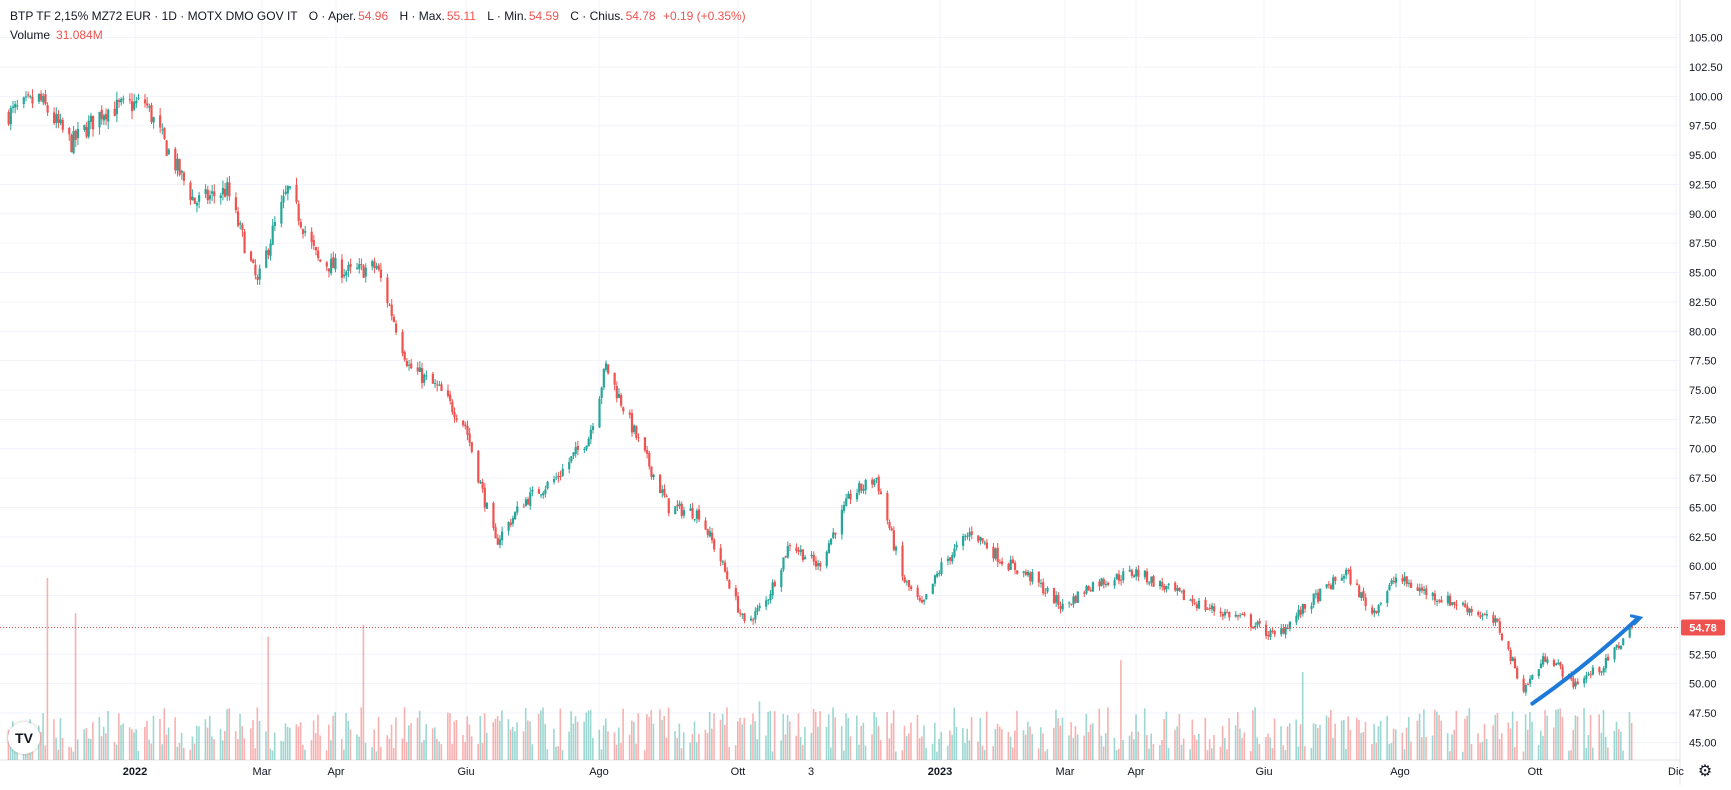 This screenshot has width=1731, height=790. Describe the element at coordinates (1703, 450) in the screenshot. I see `y-tick-label: 70.00` at that location.